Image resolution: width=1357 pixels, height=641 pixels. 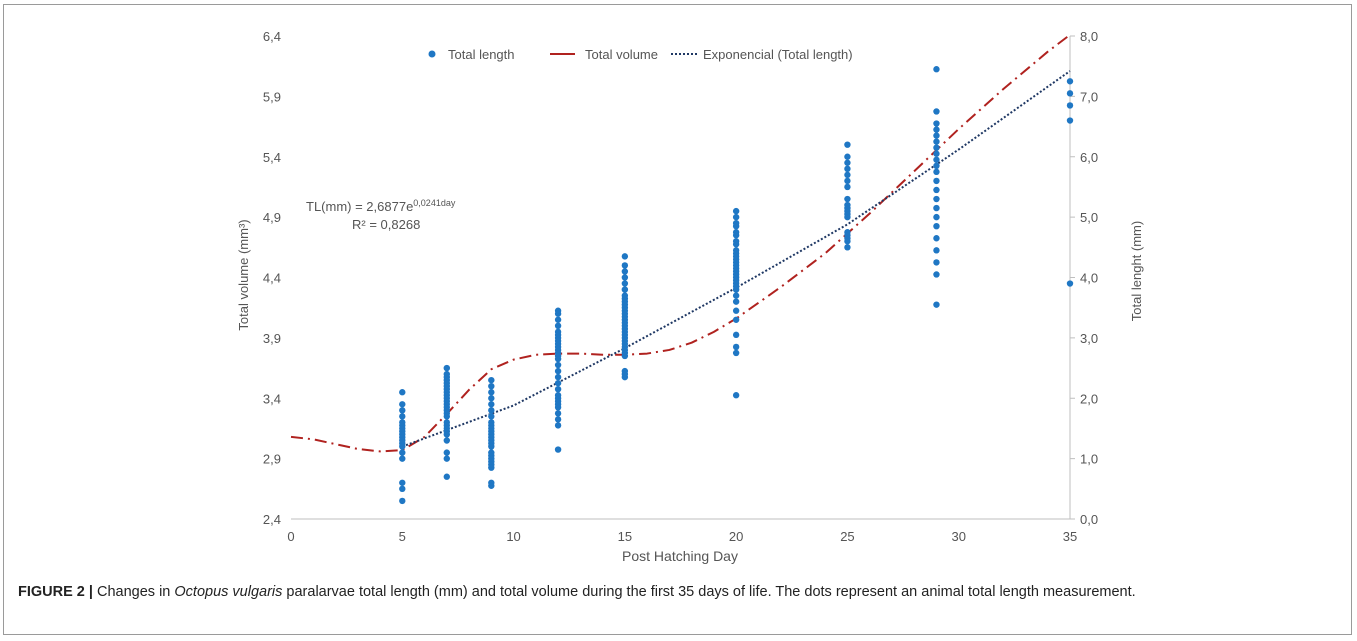 What do you see at coordinates (243, 274) in the screenshot?
I see `y-axis-label-left: Total volume (mm³)` at bounding box center [243, 274].